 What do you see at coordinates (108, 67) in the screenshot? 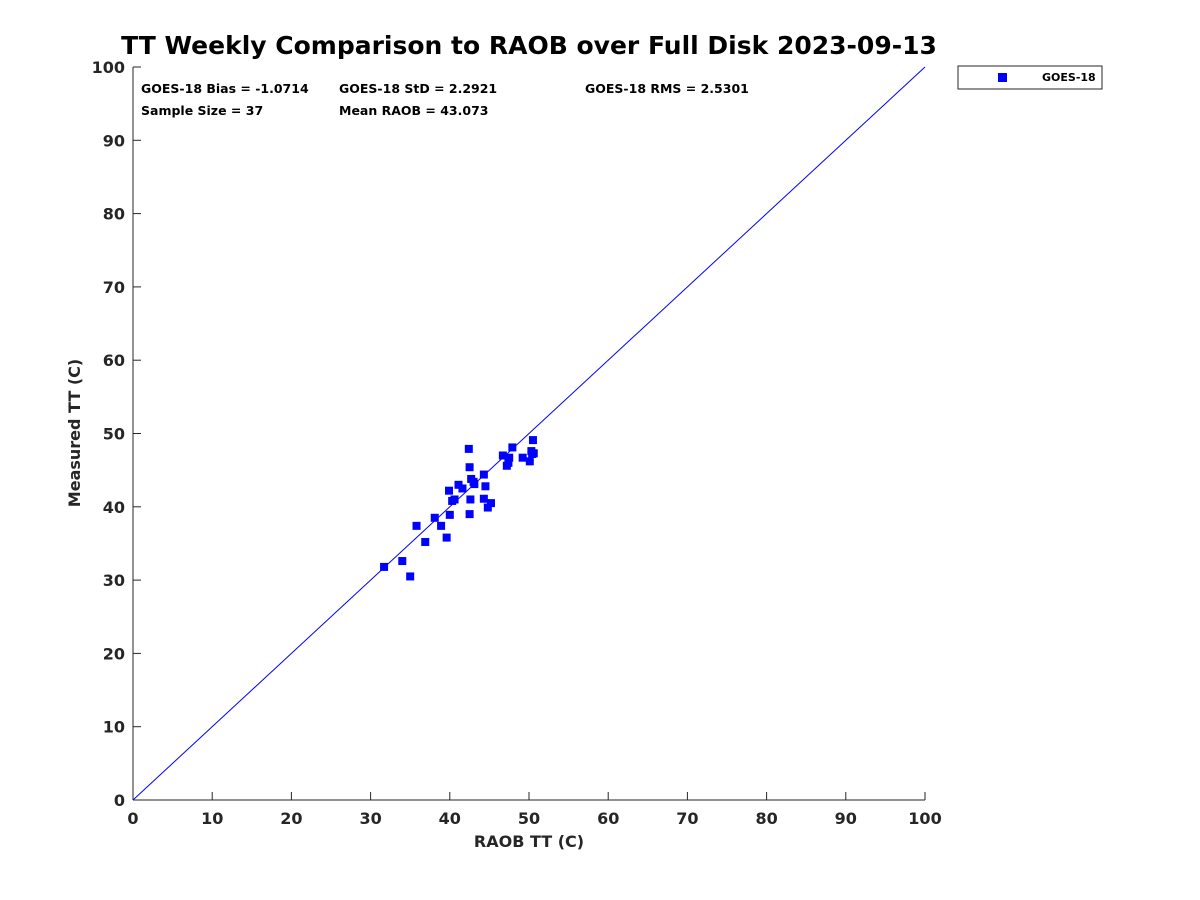
I see `y-tick-label: 100` at bounding box center [108, 67].